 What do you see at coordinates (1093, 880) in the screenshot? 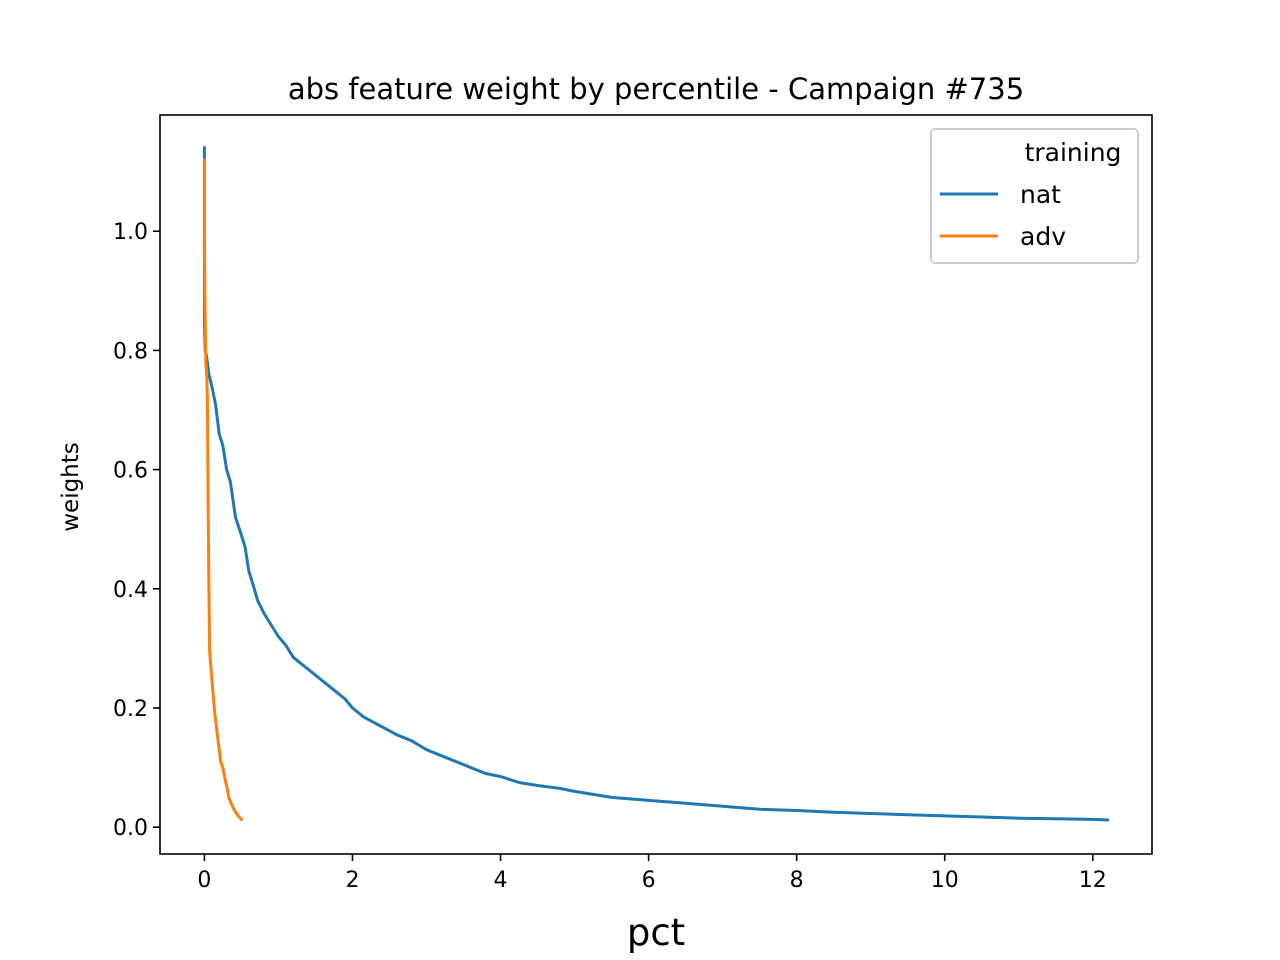
I see `x-tick-label: 12` at bounding box center [1093, 880].